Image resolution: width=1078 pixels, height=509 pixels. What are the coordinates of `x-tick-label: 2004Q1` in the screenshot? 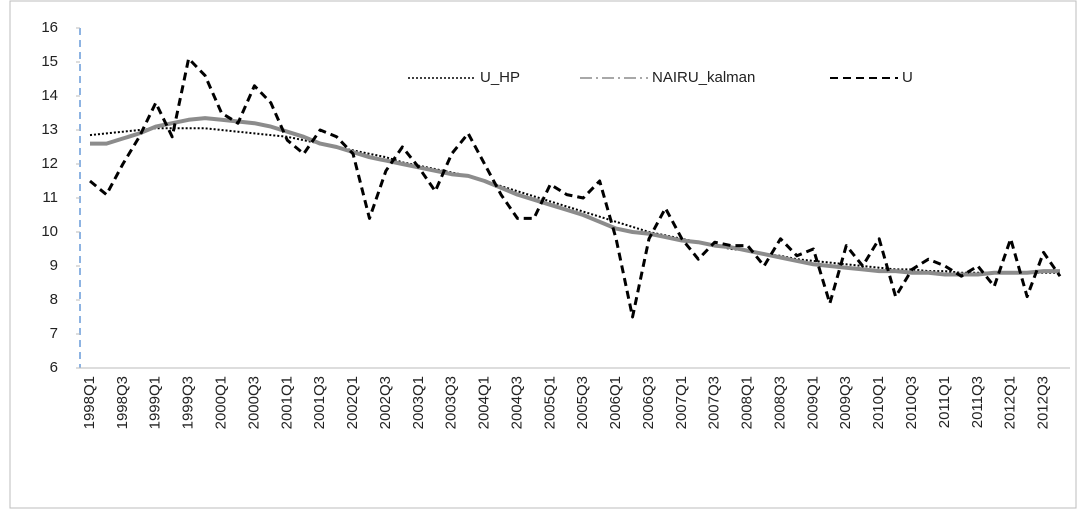 It's located at (484, 402).